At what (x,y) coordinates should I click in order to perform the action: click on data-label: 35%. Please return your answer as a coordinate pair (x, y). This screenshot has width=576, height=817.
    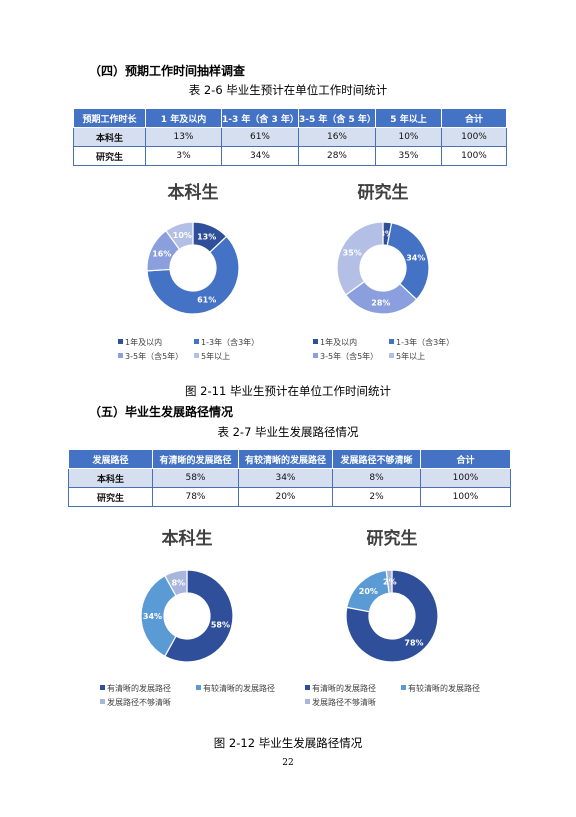
    Looking at the image, I should click on (352, 252).